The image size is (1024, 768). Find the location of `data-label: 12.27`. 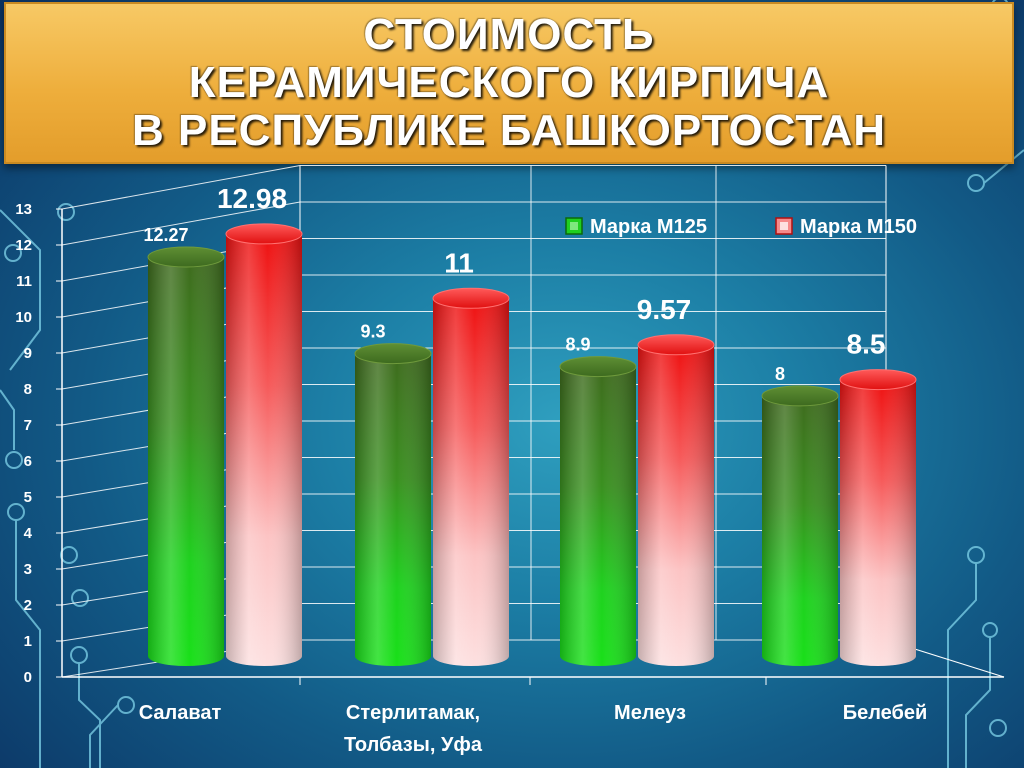

data-label: 12.27 is located at coordinates (165, 235).